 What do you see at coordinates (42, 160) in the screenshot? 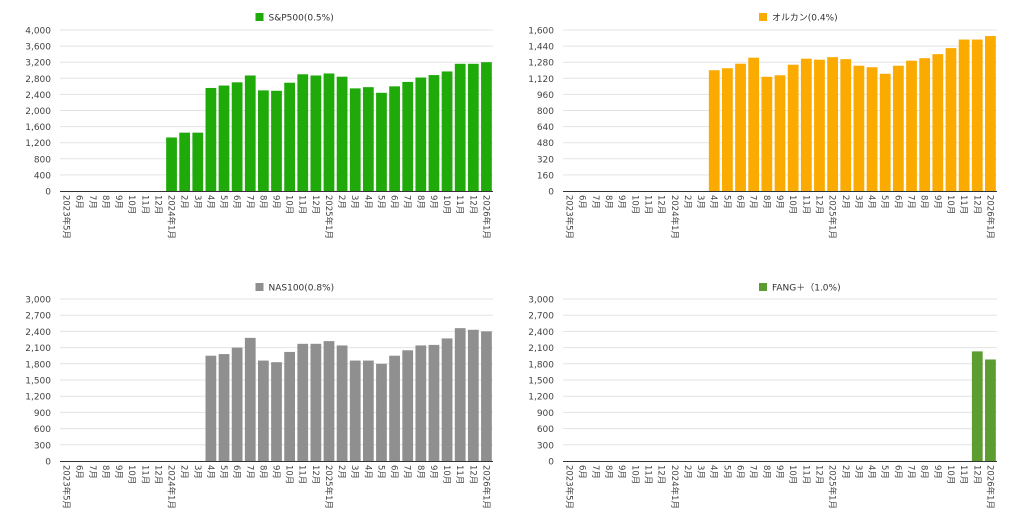
I see `y-tick-label: 800` at bounding box center [42, 160].